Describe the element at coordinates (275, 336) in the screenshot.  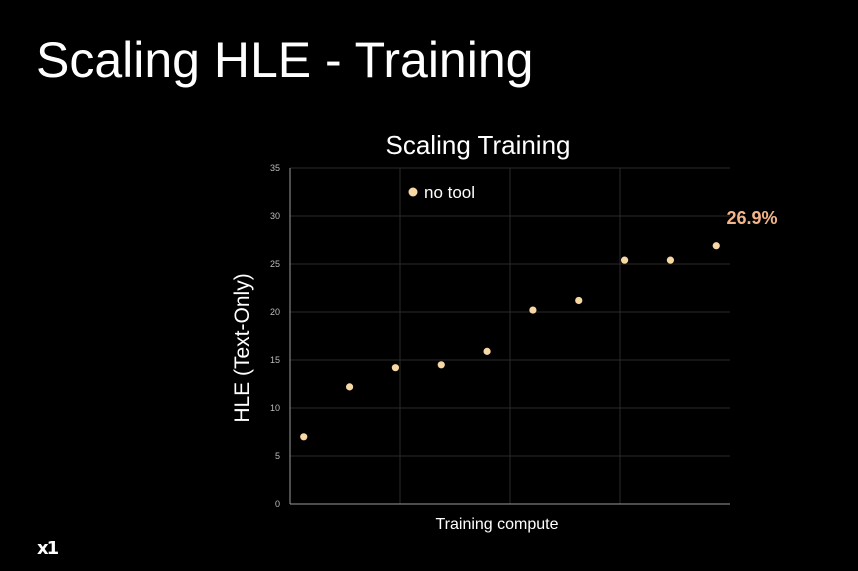
I see `chart-y-ticks: 0 5 10 15 20 25 30 35` at that location.